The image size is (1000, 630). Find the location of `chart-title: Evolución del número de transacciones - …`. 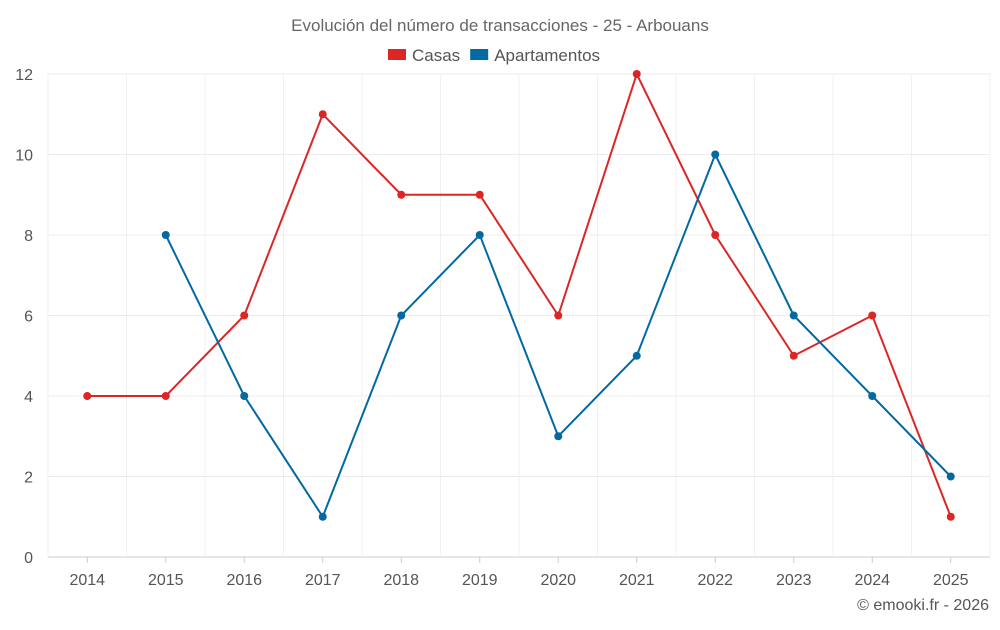

chart-title: Evolución del número de transacciones - … is located at coordinates (500, 25).